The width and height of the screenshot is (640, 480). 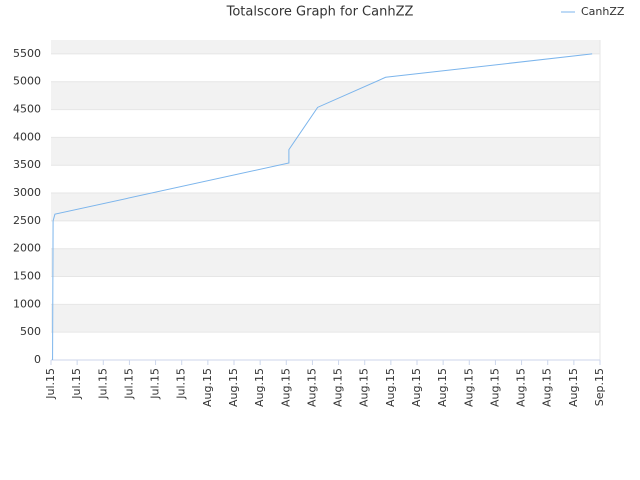 What do you see at coordinates (27, 220) in the screenshot?
I see `y-tick-label: 2500` at bounding box center [27, 220].